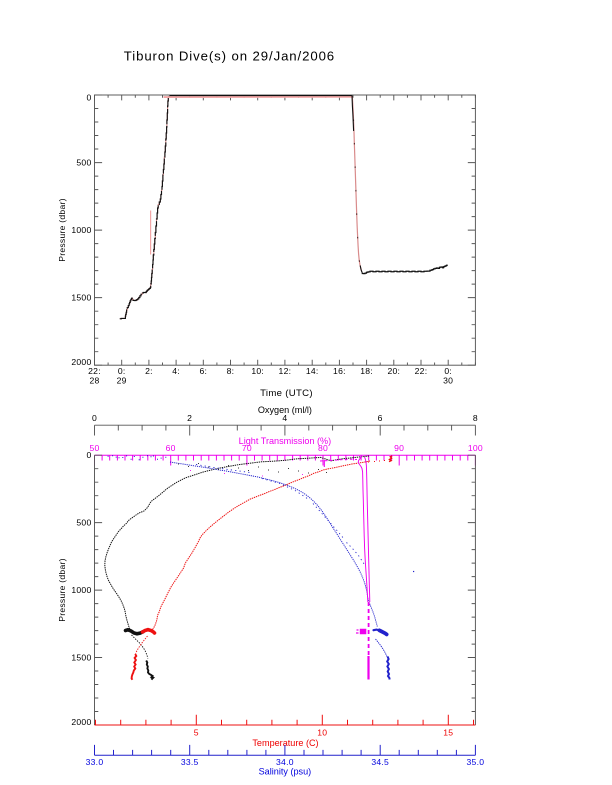  I want to click on svg-text: 2:, so click(149, 371).